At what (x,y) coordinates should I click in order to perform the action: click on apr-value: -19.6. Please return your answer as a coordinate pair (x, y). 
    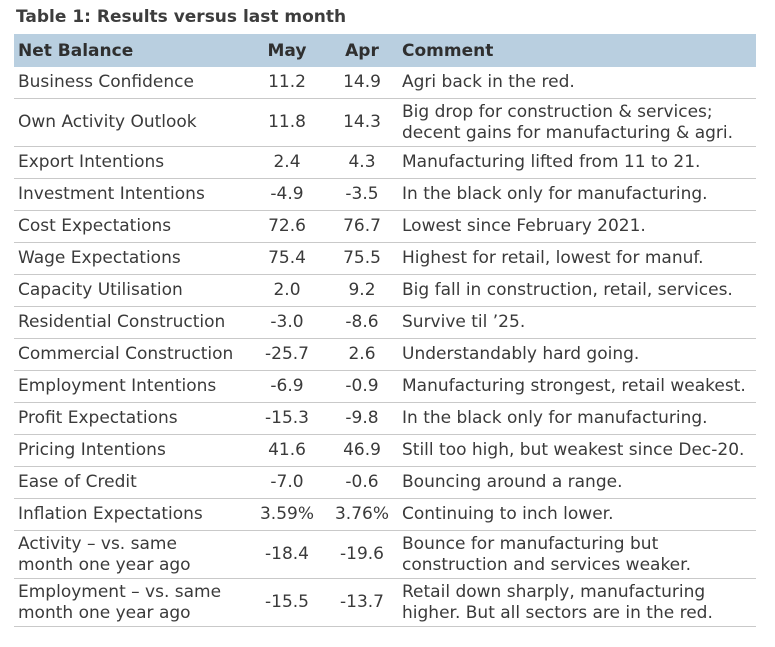
    Looking at the image, I should click on (362, 554).